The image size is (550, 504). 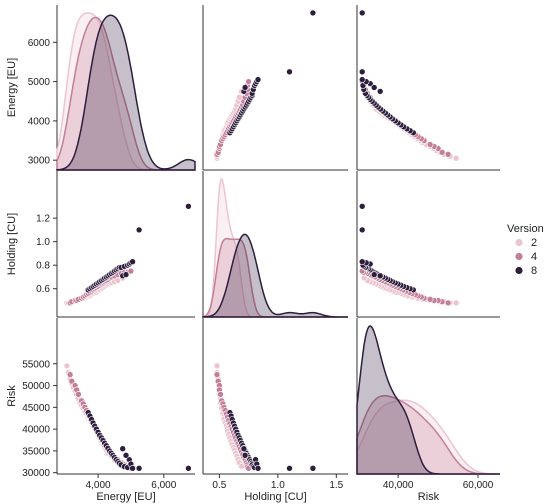 What do you see at coordinates (429, 497) in the screenshot?
I see `xlabel-risk: Risk` at bounding box center [429, 497].